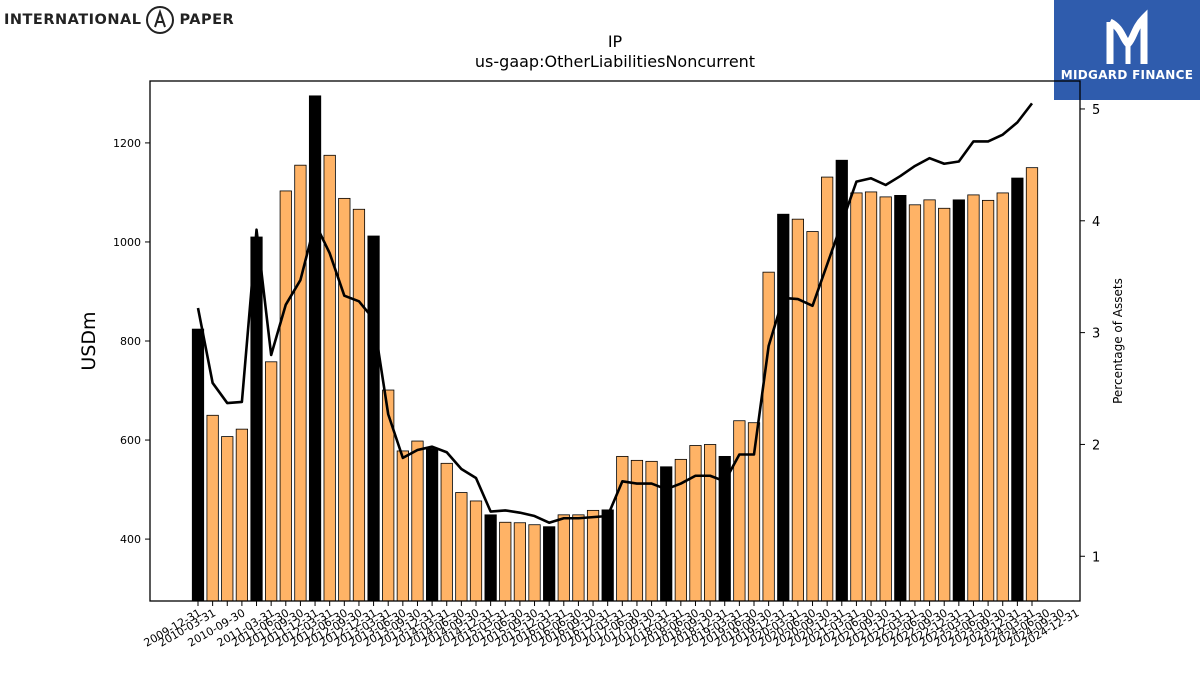 The height and width of the screenshot is (675, 1200). I want to click on chart-title: IP, so click(615, 41).